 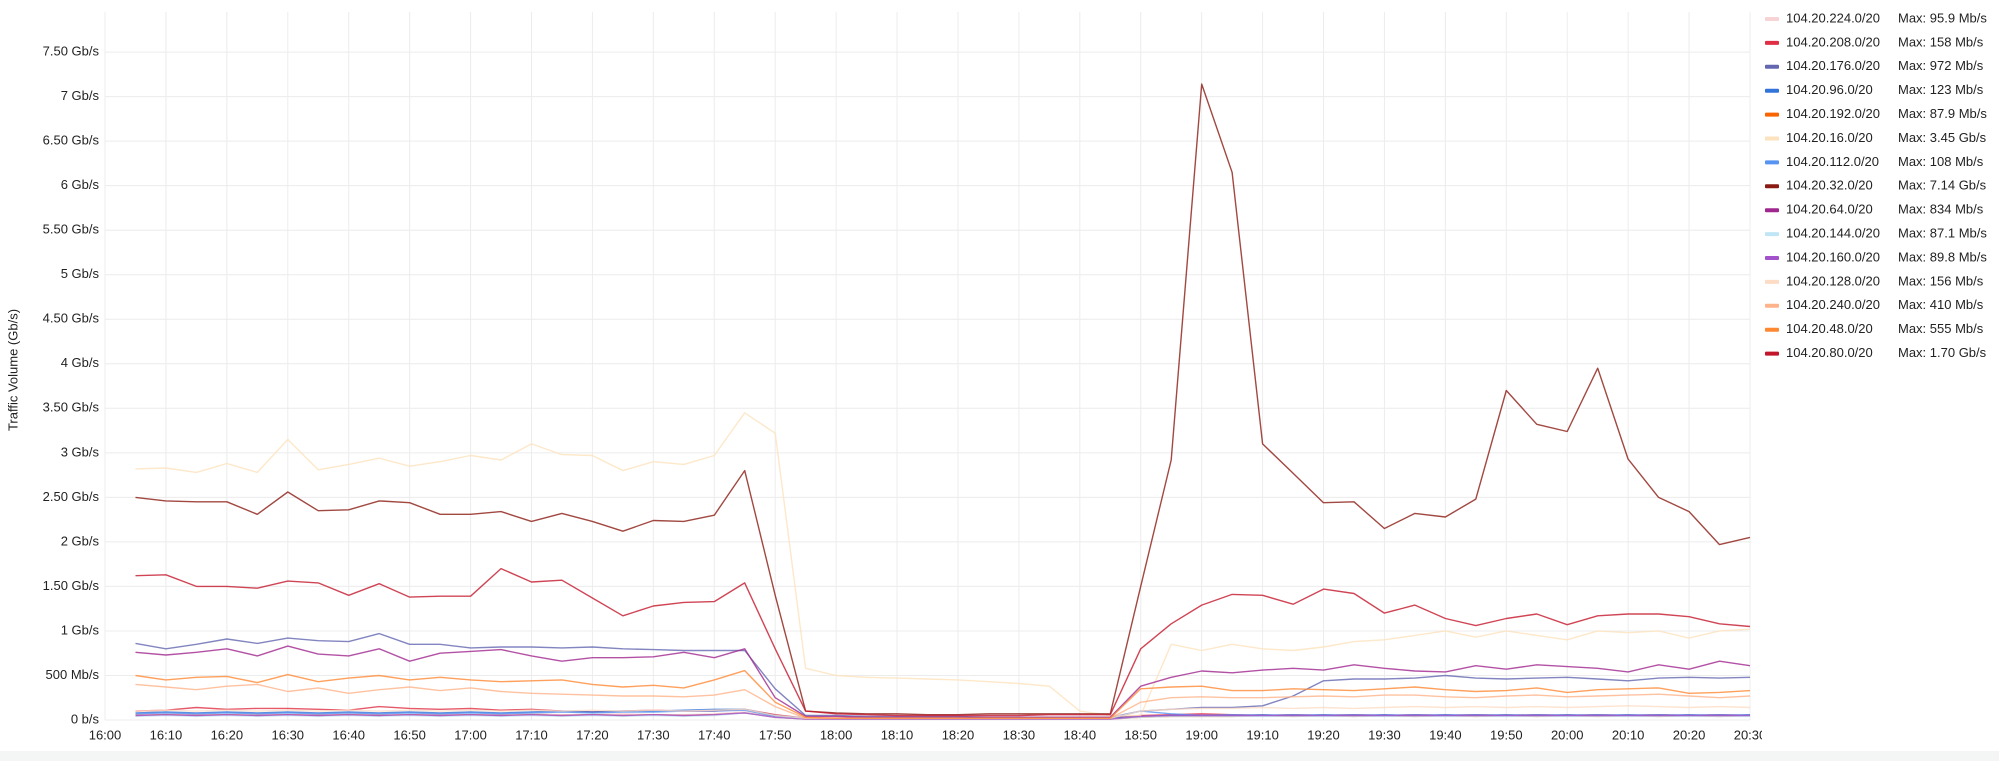 I want to click on x-tick-label: 16:20, so click(x=227, y=734).